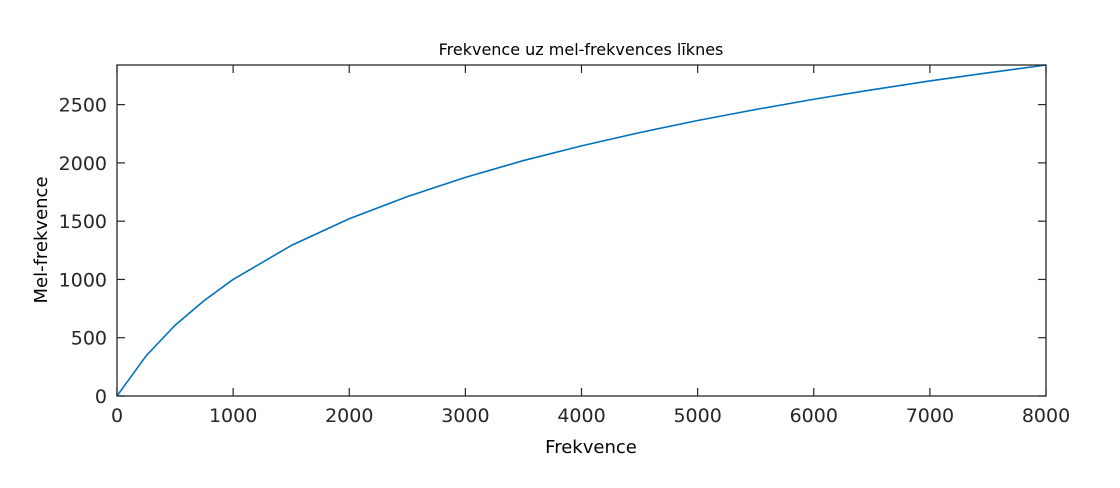 The image size is (1120, 488). Describe the element at coordinates (349, 416) in the screenshot. I see `x-tick-label: 2000` at that location.